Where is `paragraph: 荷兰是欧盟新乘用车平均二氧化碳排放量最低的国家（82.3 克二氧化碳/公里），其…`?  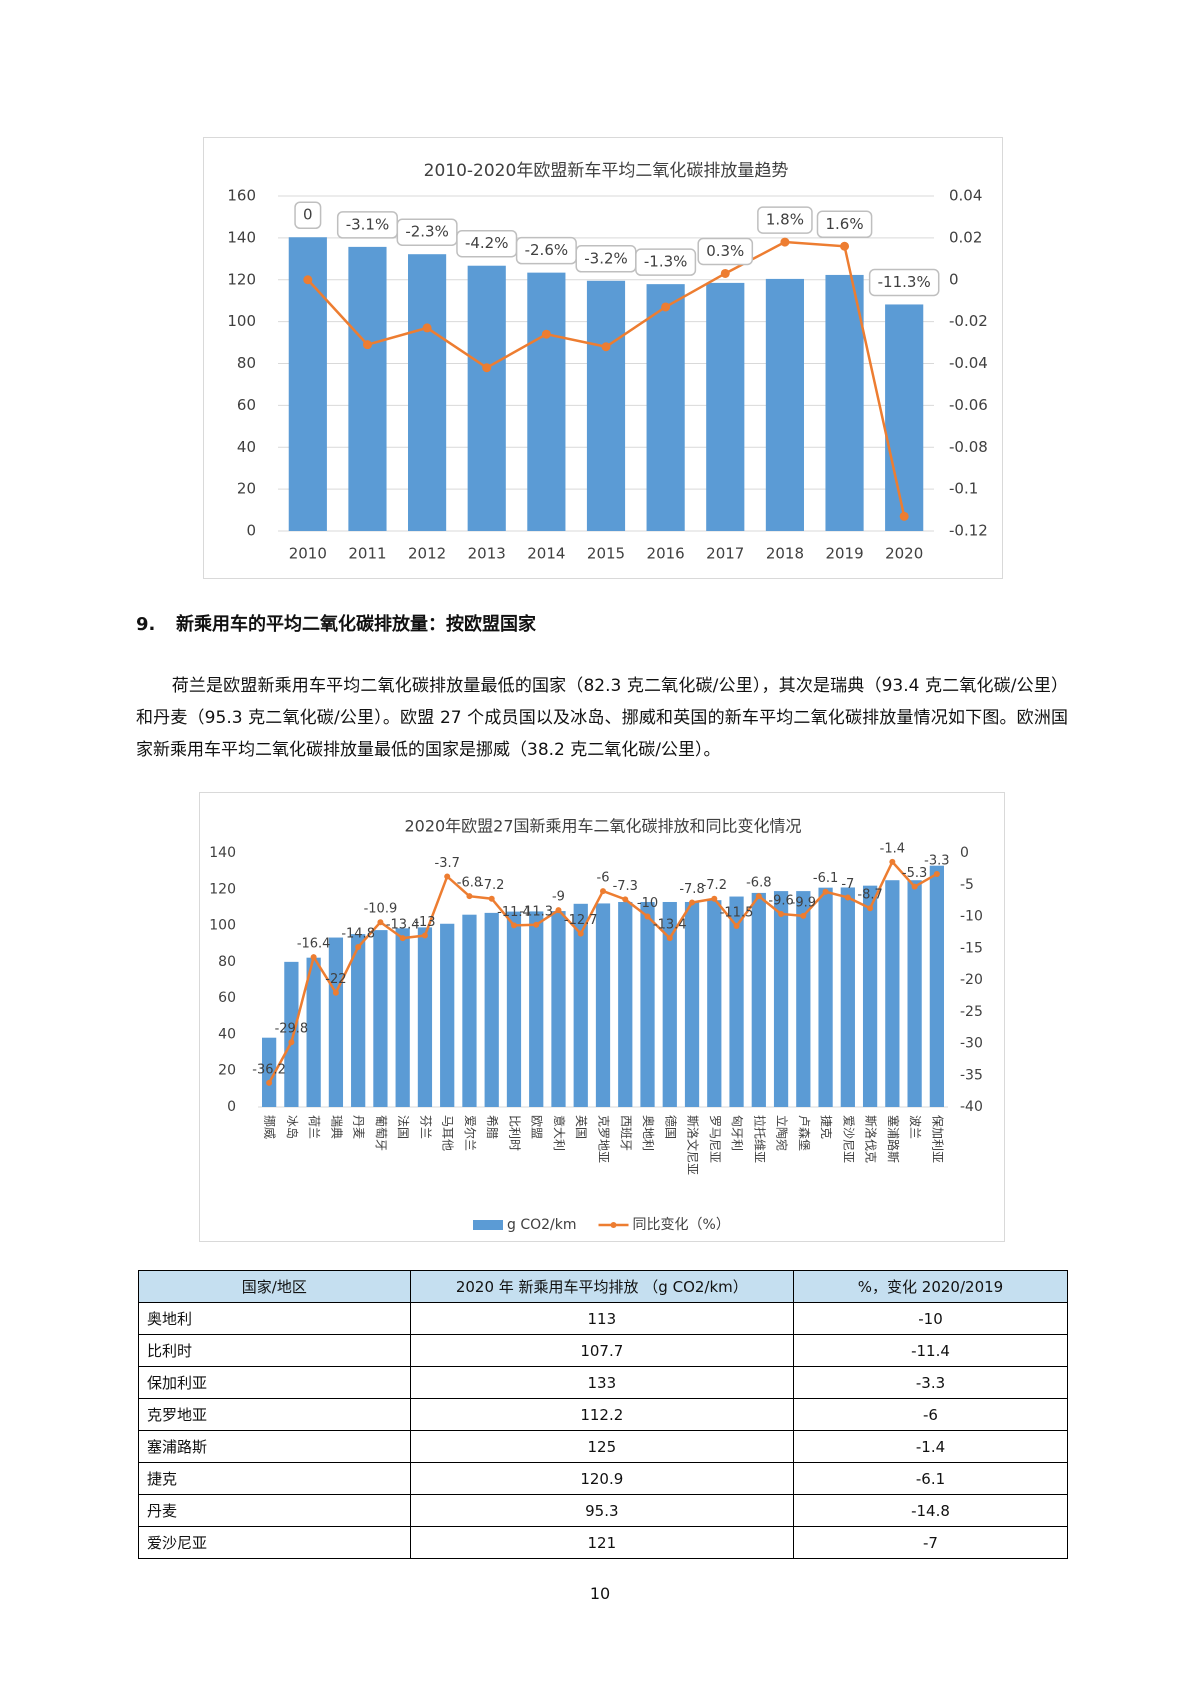
paragraph: 荷兰是欧盟新乘用车平均二氧化碳排放量最低的国家（82.3 克二氧化碳/公里），其… is located at coordinates (602, 718).